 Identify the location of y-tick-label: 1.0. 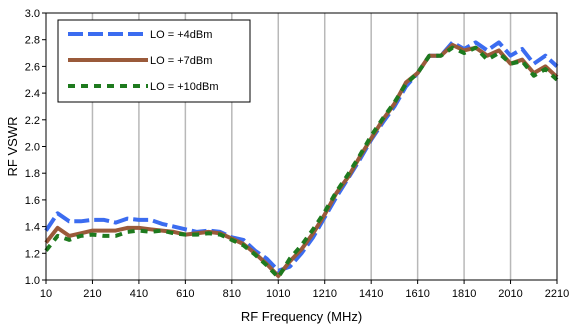
(32, 281).